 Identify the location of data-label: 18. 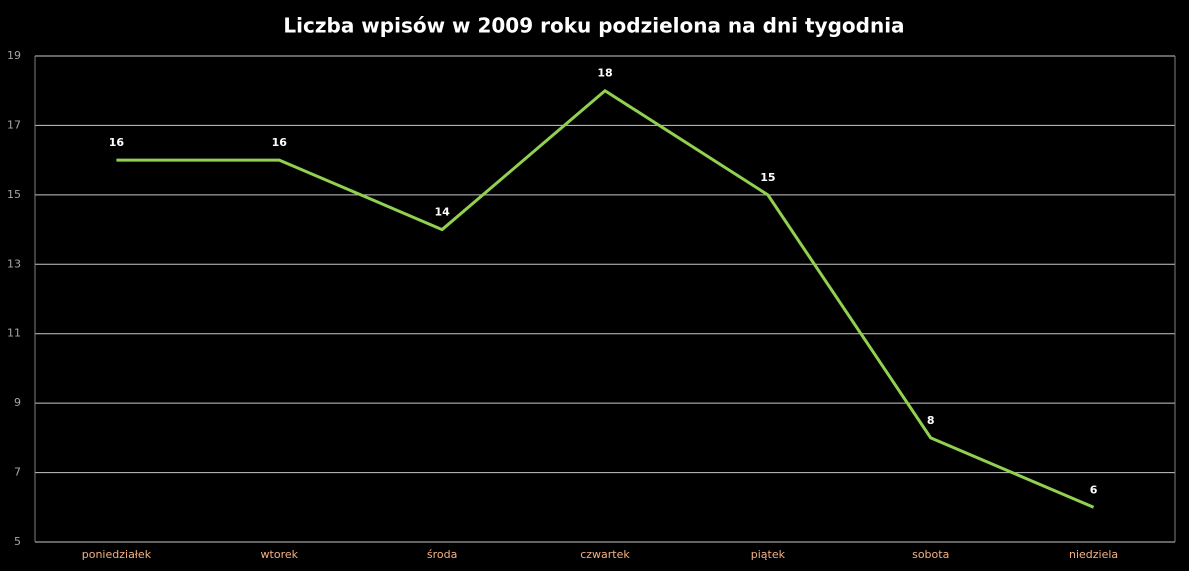
(604, 73).